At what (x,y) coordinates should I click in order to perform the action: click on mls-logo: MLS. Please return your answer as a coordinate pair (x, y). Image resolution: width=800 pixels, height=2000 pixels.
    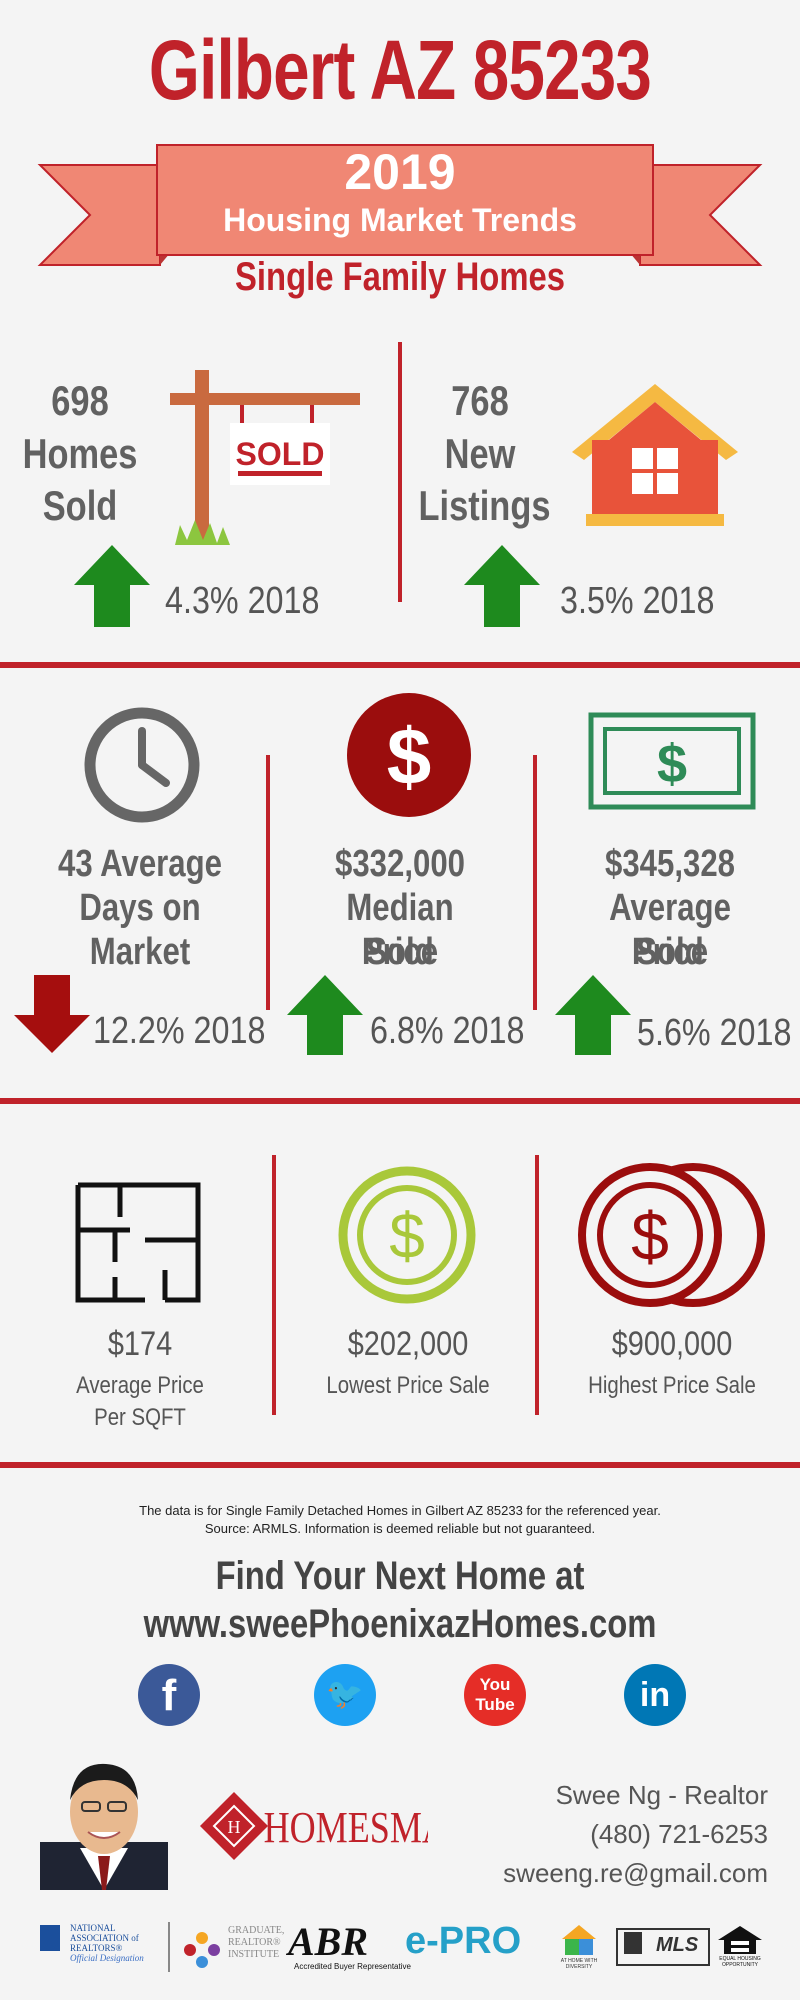
    Looking at the image, I should click on (677, 1945).